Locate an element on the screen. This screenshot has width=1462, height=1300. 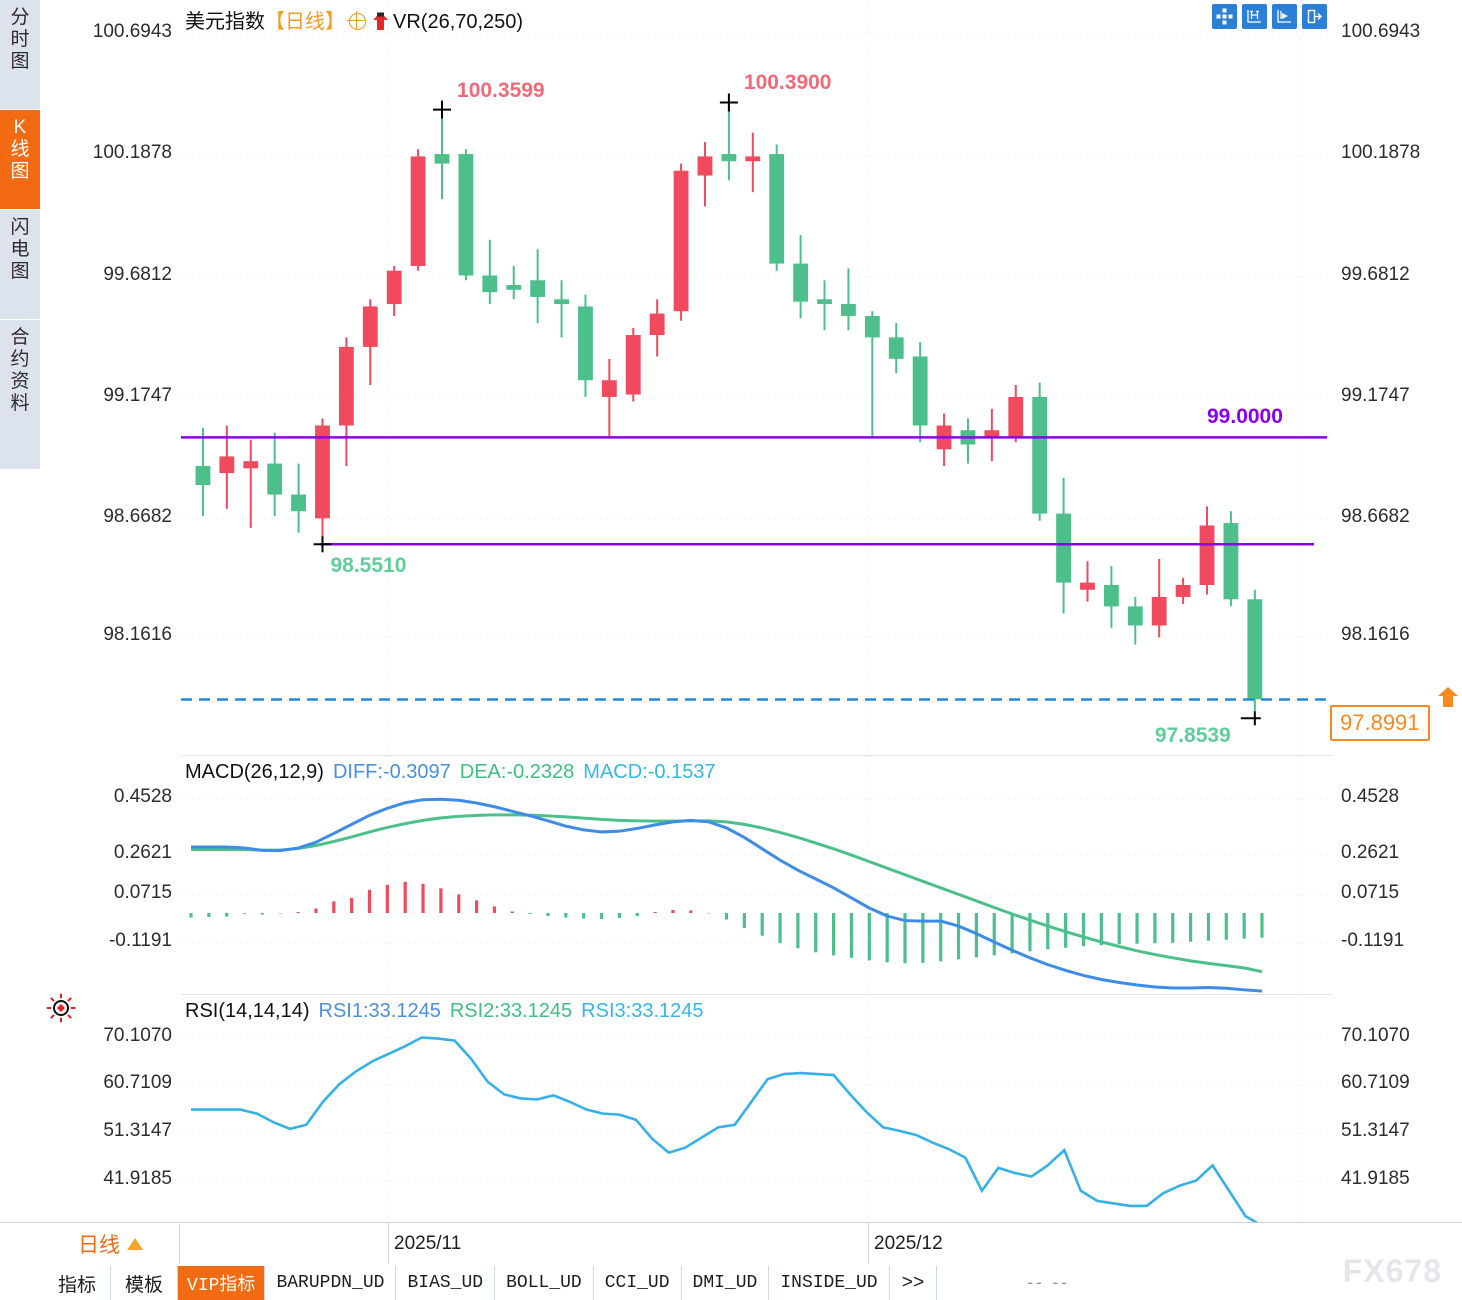
macd-chart-canvas is located at coordinates (756, 875).